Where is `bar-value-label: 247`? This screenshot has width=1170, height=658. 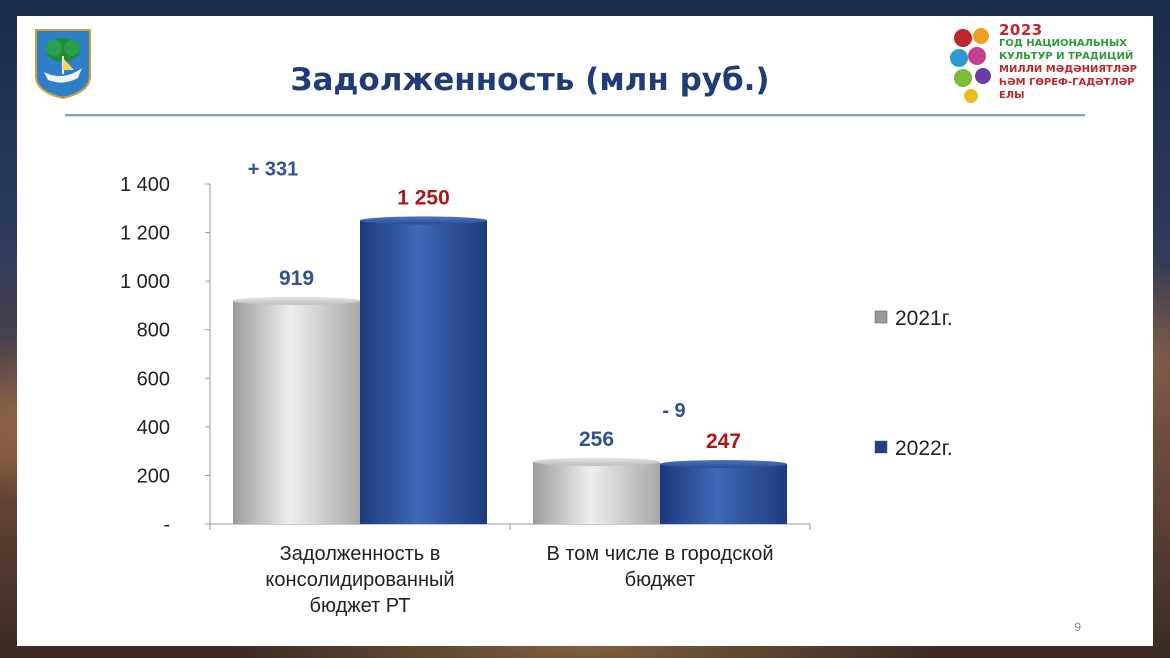
bar-value-label: 247 is located at coordinates (723, 441).